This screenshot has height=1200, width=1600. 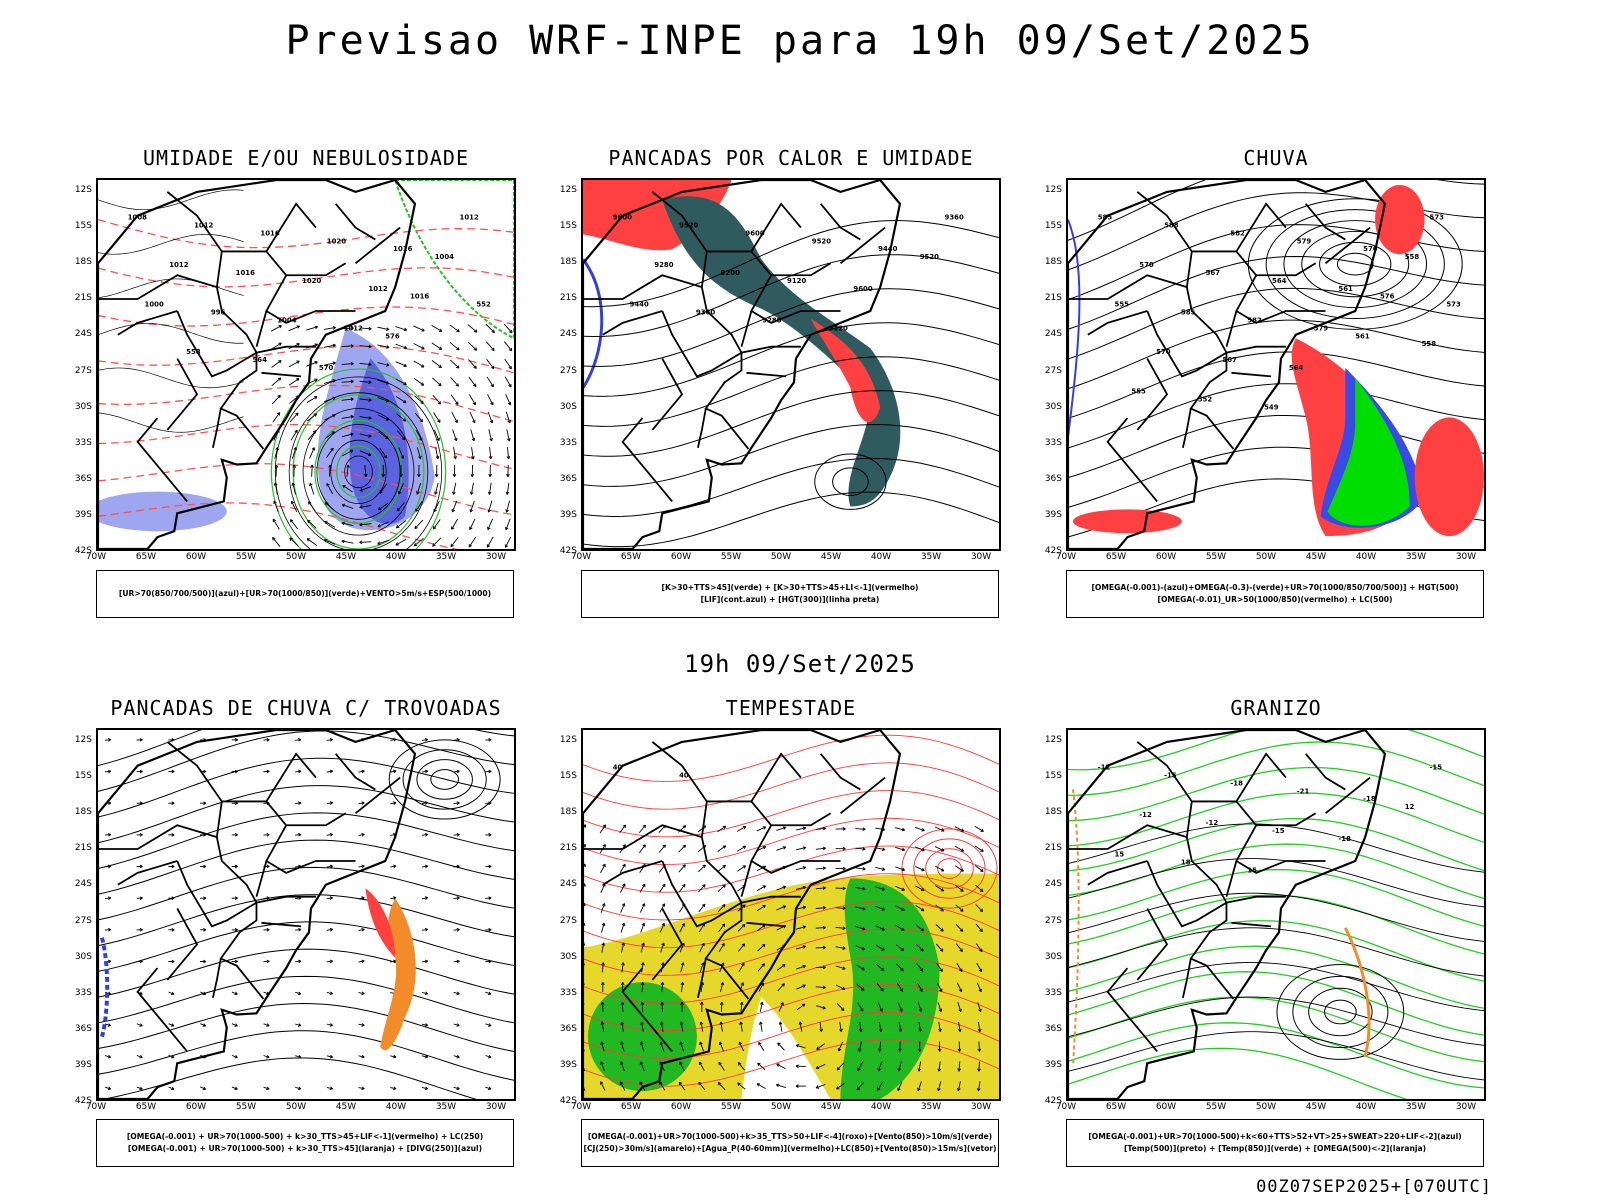 I want to click on contour-label: 558, so click(x=1412, y=257).